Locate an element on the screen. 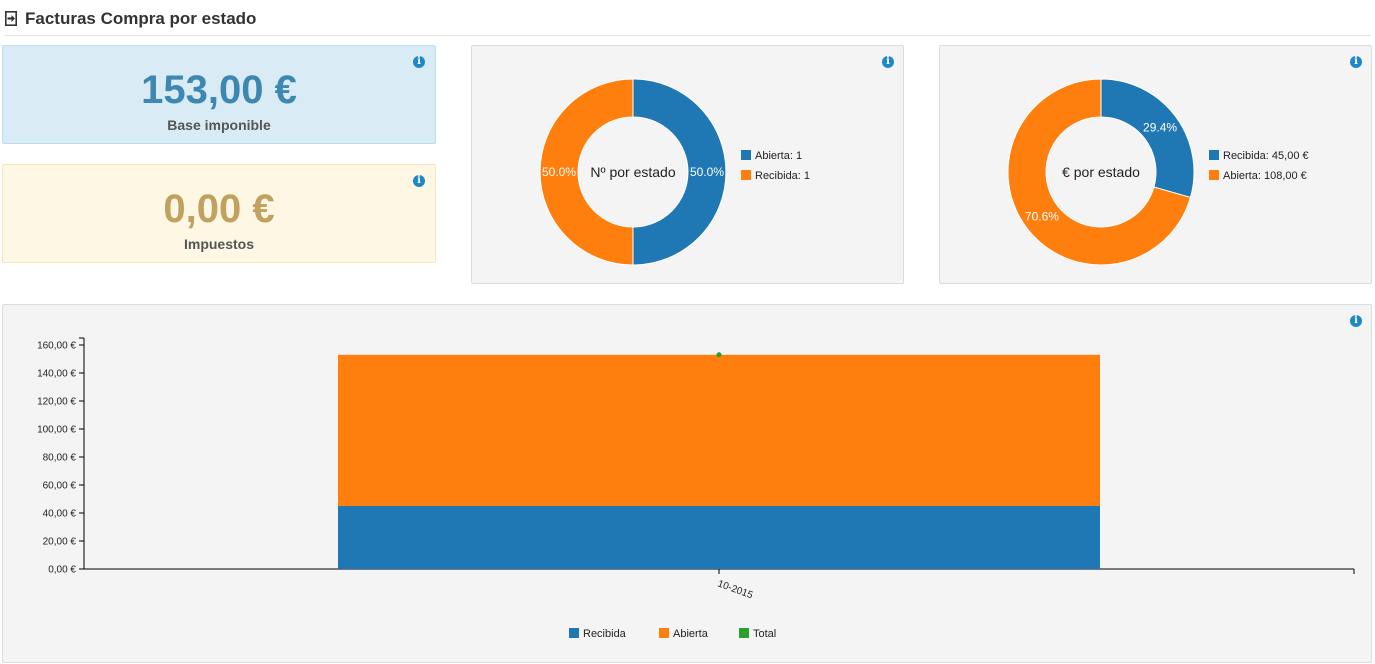  slice-percent-label: 29.4% is located at coordinates (1160, 127).